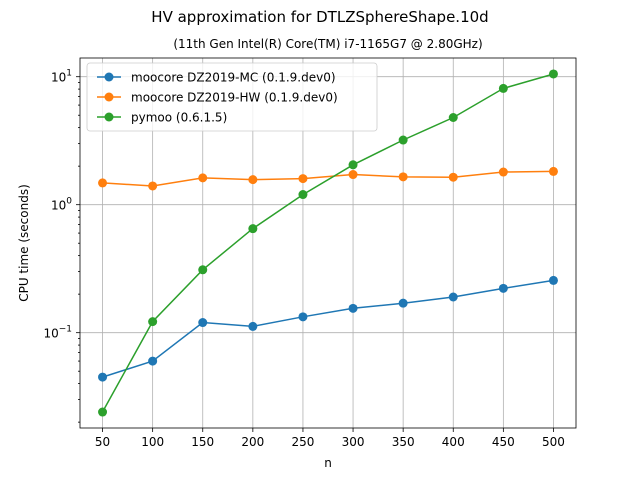 The image size is (640, 480). Describe the element at coordinates (202, 442) in the screenshot. I see `x-tick-label: 150` at that location.